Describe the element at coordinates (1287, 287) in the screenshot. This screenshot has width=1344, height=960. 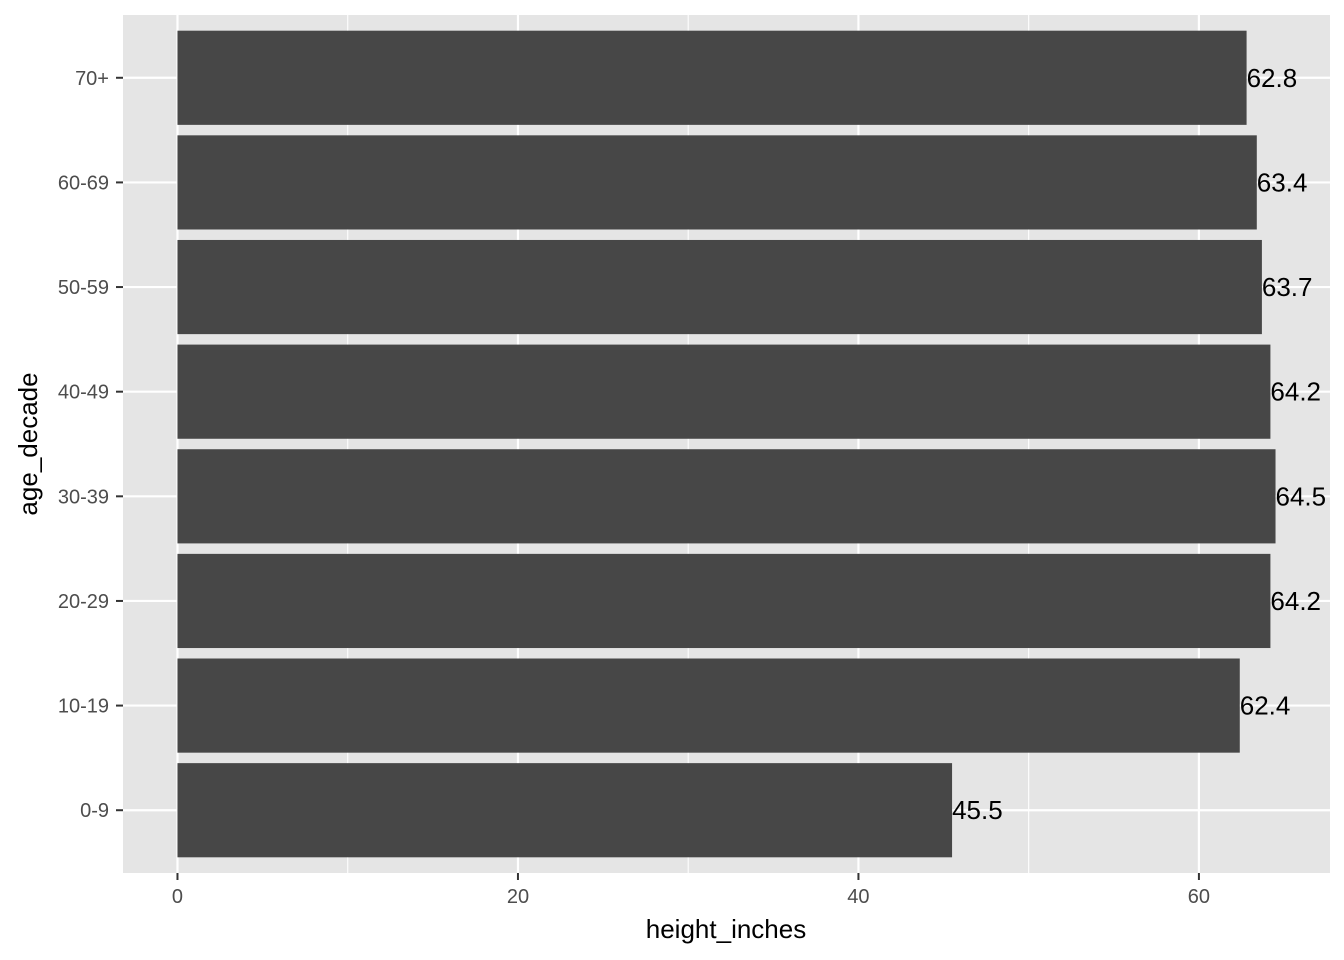
I see `data-label: 63.7` at that location.